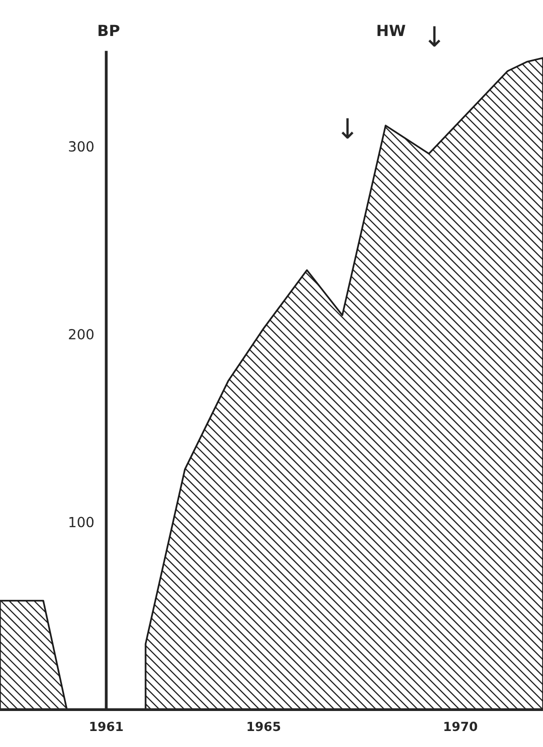 This screenshot has width=543, height=747. What do you see at coordinates (348, 128) in the screenshot?
I see `annotation: ↓` at bounding box center [348, 128].